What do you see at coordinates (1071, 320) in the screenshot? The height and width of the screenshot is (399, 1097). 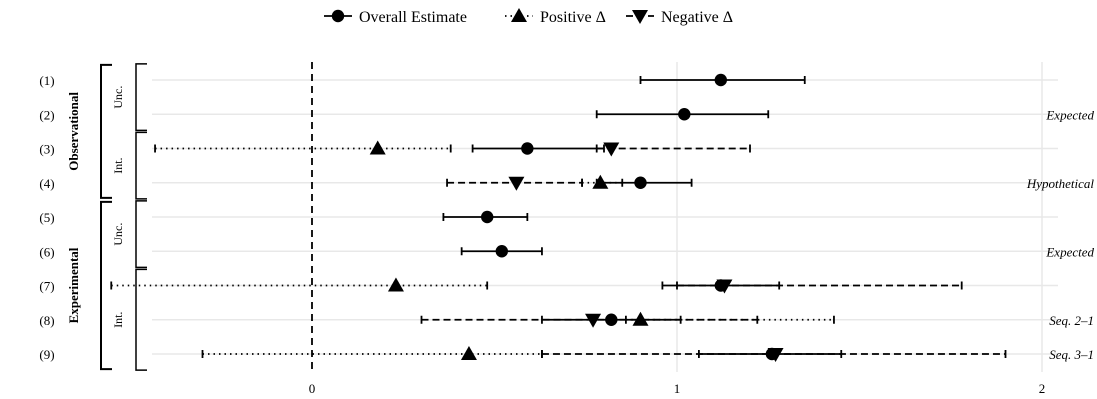 I see `row-annotation: Seq. 2–1` at bounding box center [1071, 320].